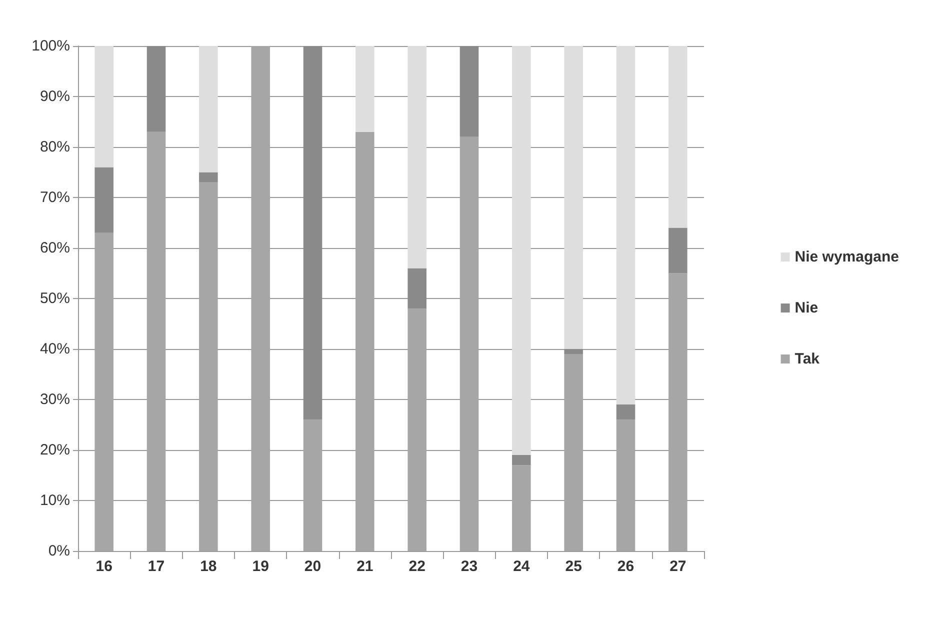  Describe the element at coordinates (156, 566) in the screenshot. I see `x-tick-label: 17` at that location.